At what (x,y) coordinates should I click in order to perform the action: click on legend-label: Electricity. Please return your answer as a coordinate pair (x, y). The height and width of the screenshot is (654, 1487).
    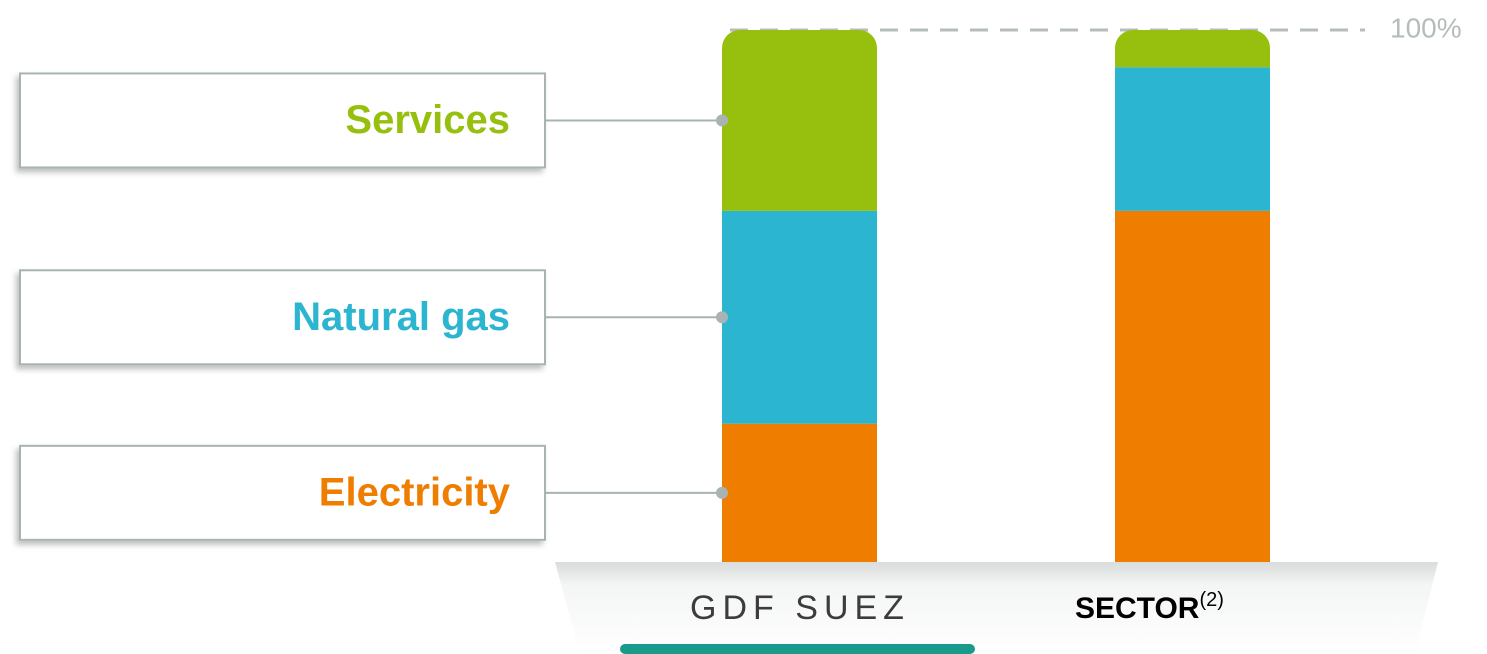
    Looking at the image, I should click on (415, 492).